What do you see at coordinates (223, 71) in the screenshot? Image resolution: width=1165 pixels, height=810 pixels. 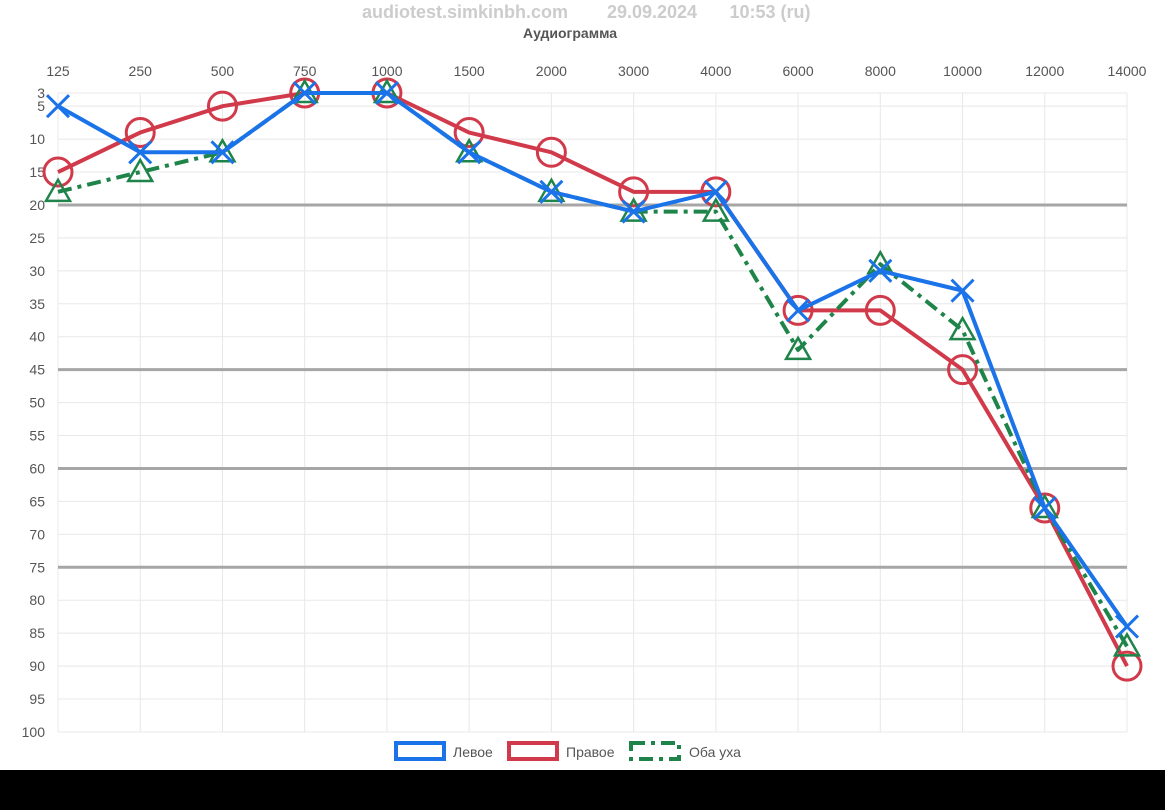 I see `x-tick-label: 500` at bounding box center [223, 71].